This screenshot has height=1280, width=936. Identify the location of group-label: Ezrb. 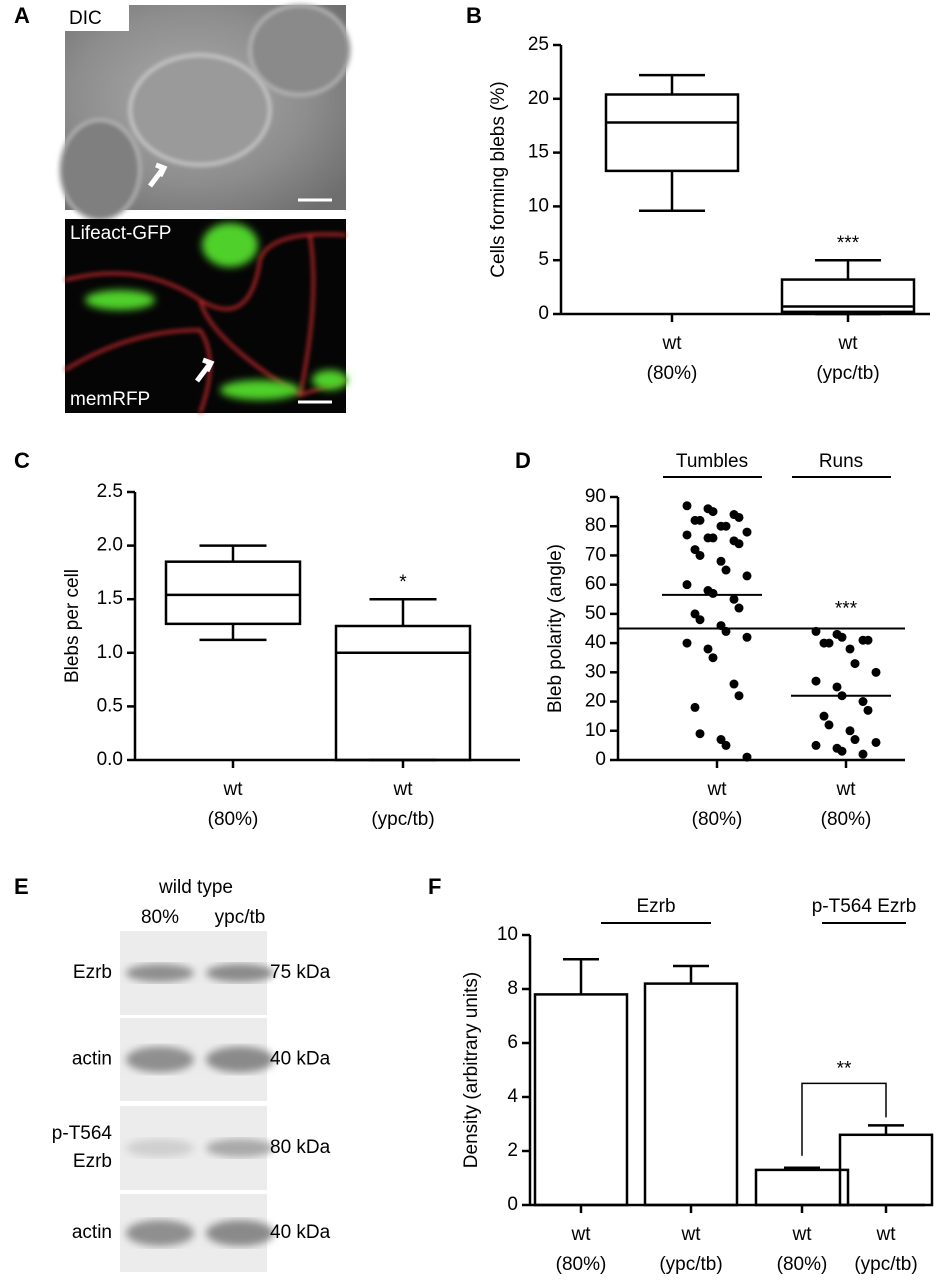
(655, 906).